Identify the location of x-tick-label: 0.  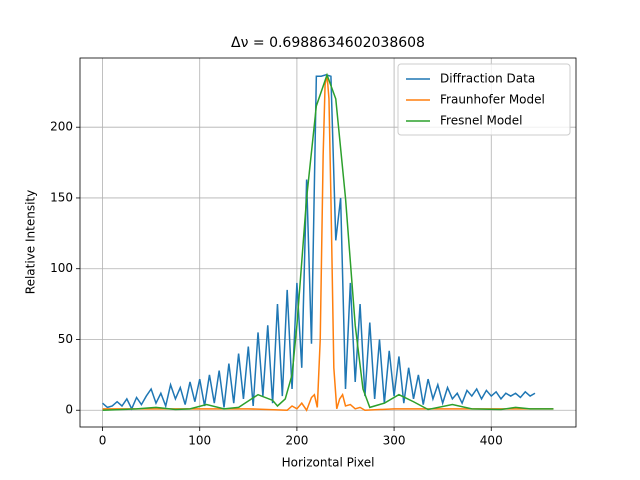
(103, 441).